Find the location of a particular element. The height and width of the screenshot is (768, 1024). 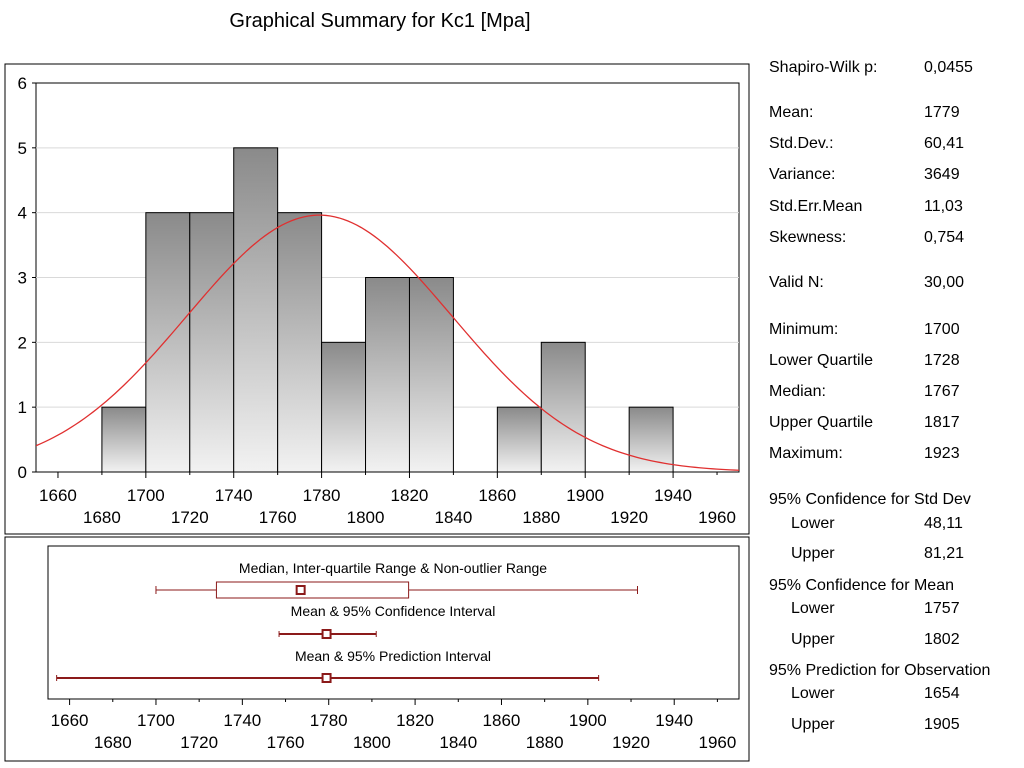

x-tick-label: 1660 is located at coordinates (58, 495).